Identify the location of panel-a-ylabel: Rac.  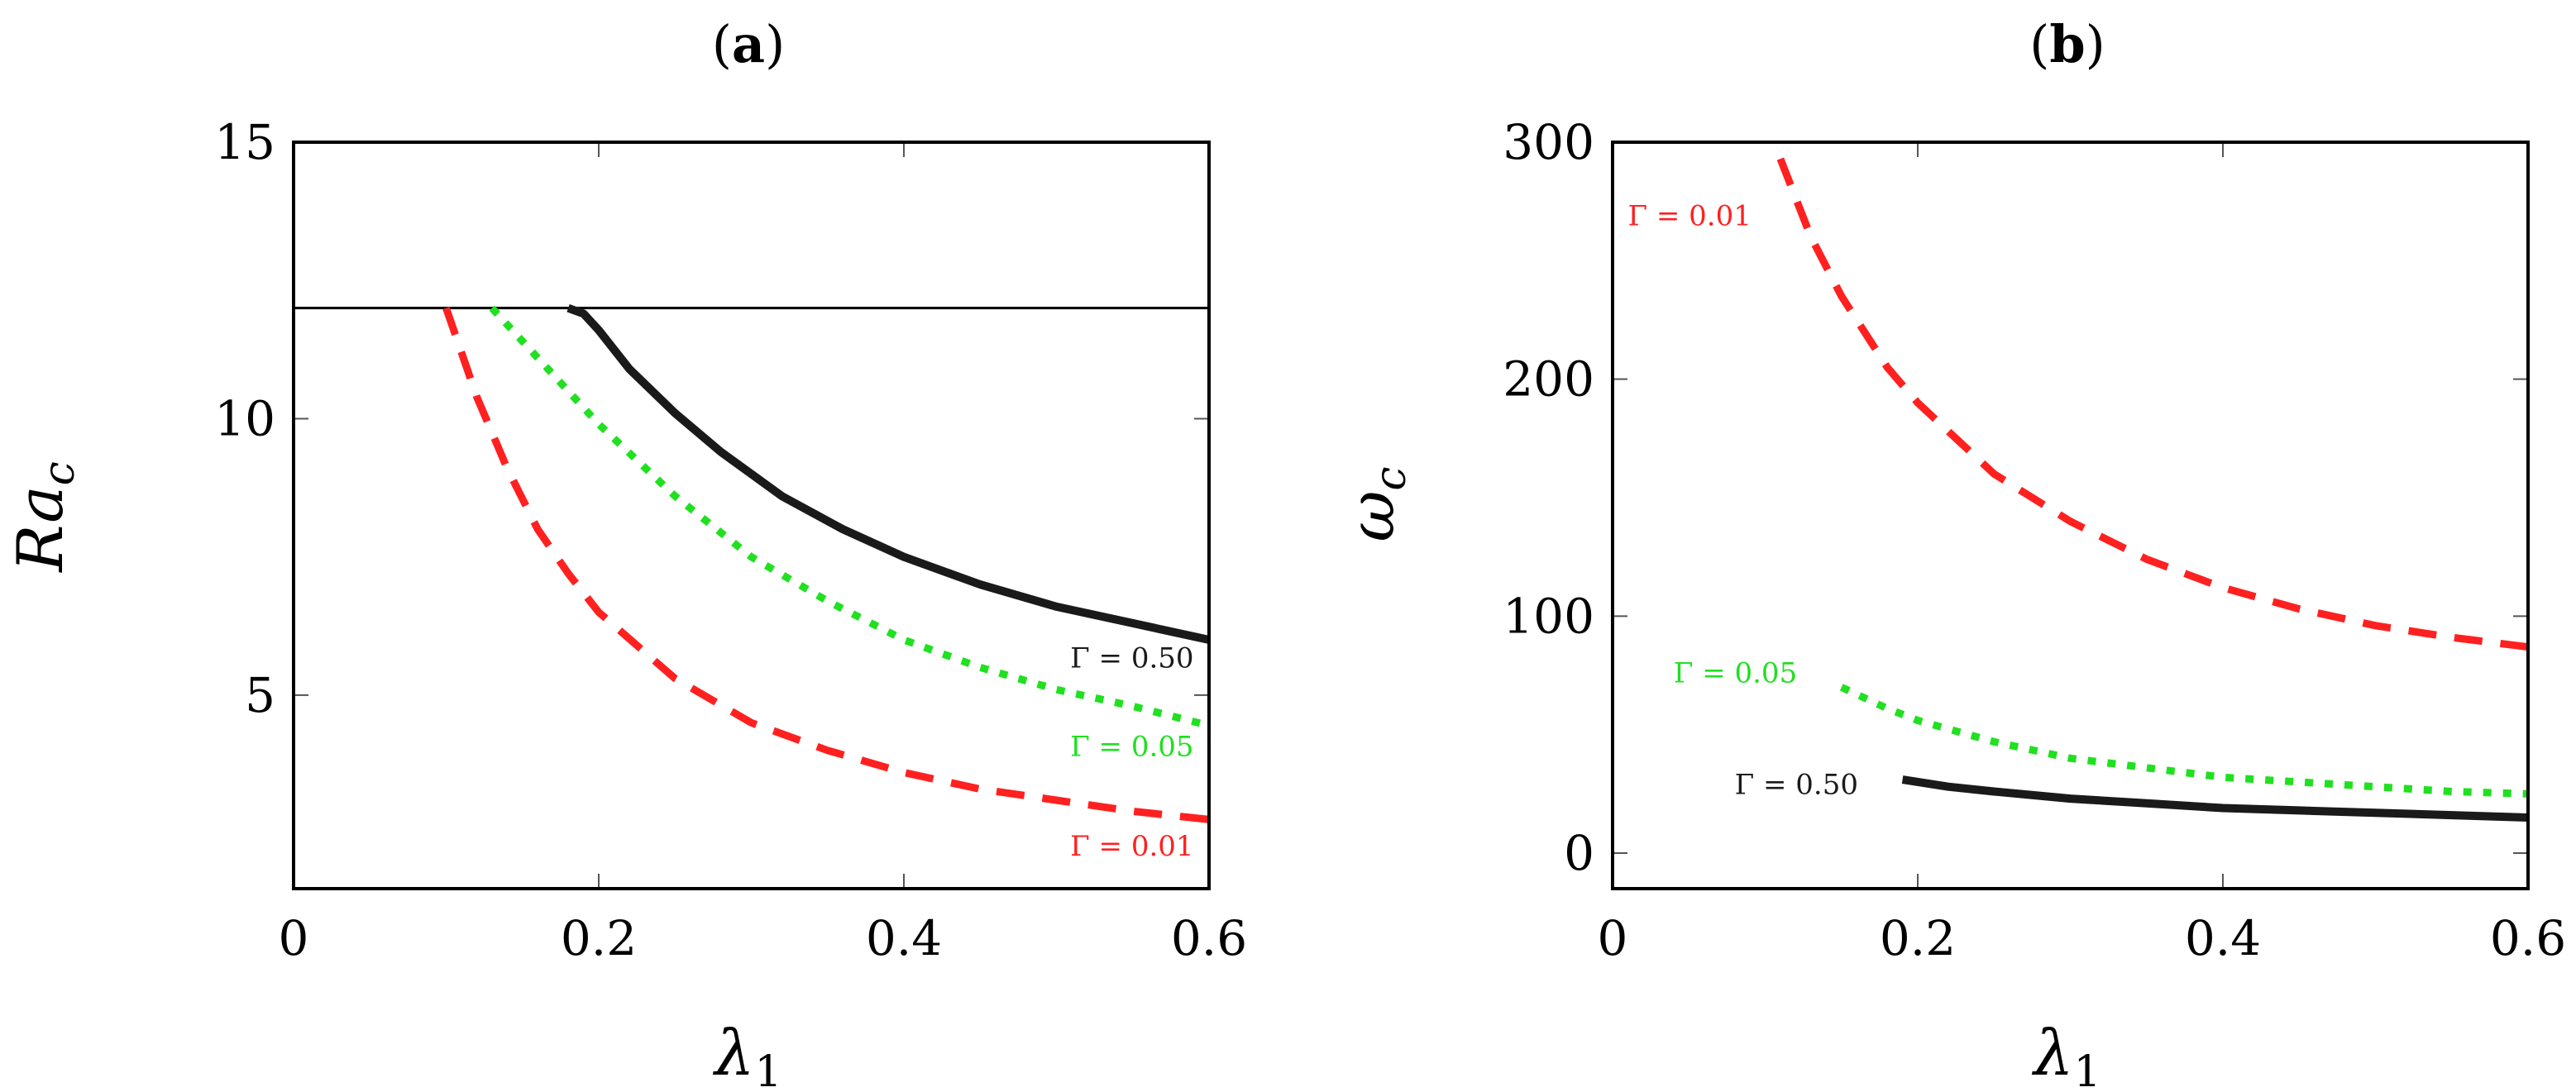
(43, 517).